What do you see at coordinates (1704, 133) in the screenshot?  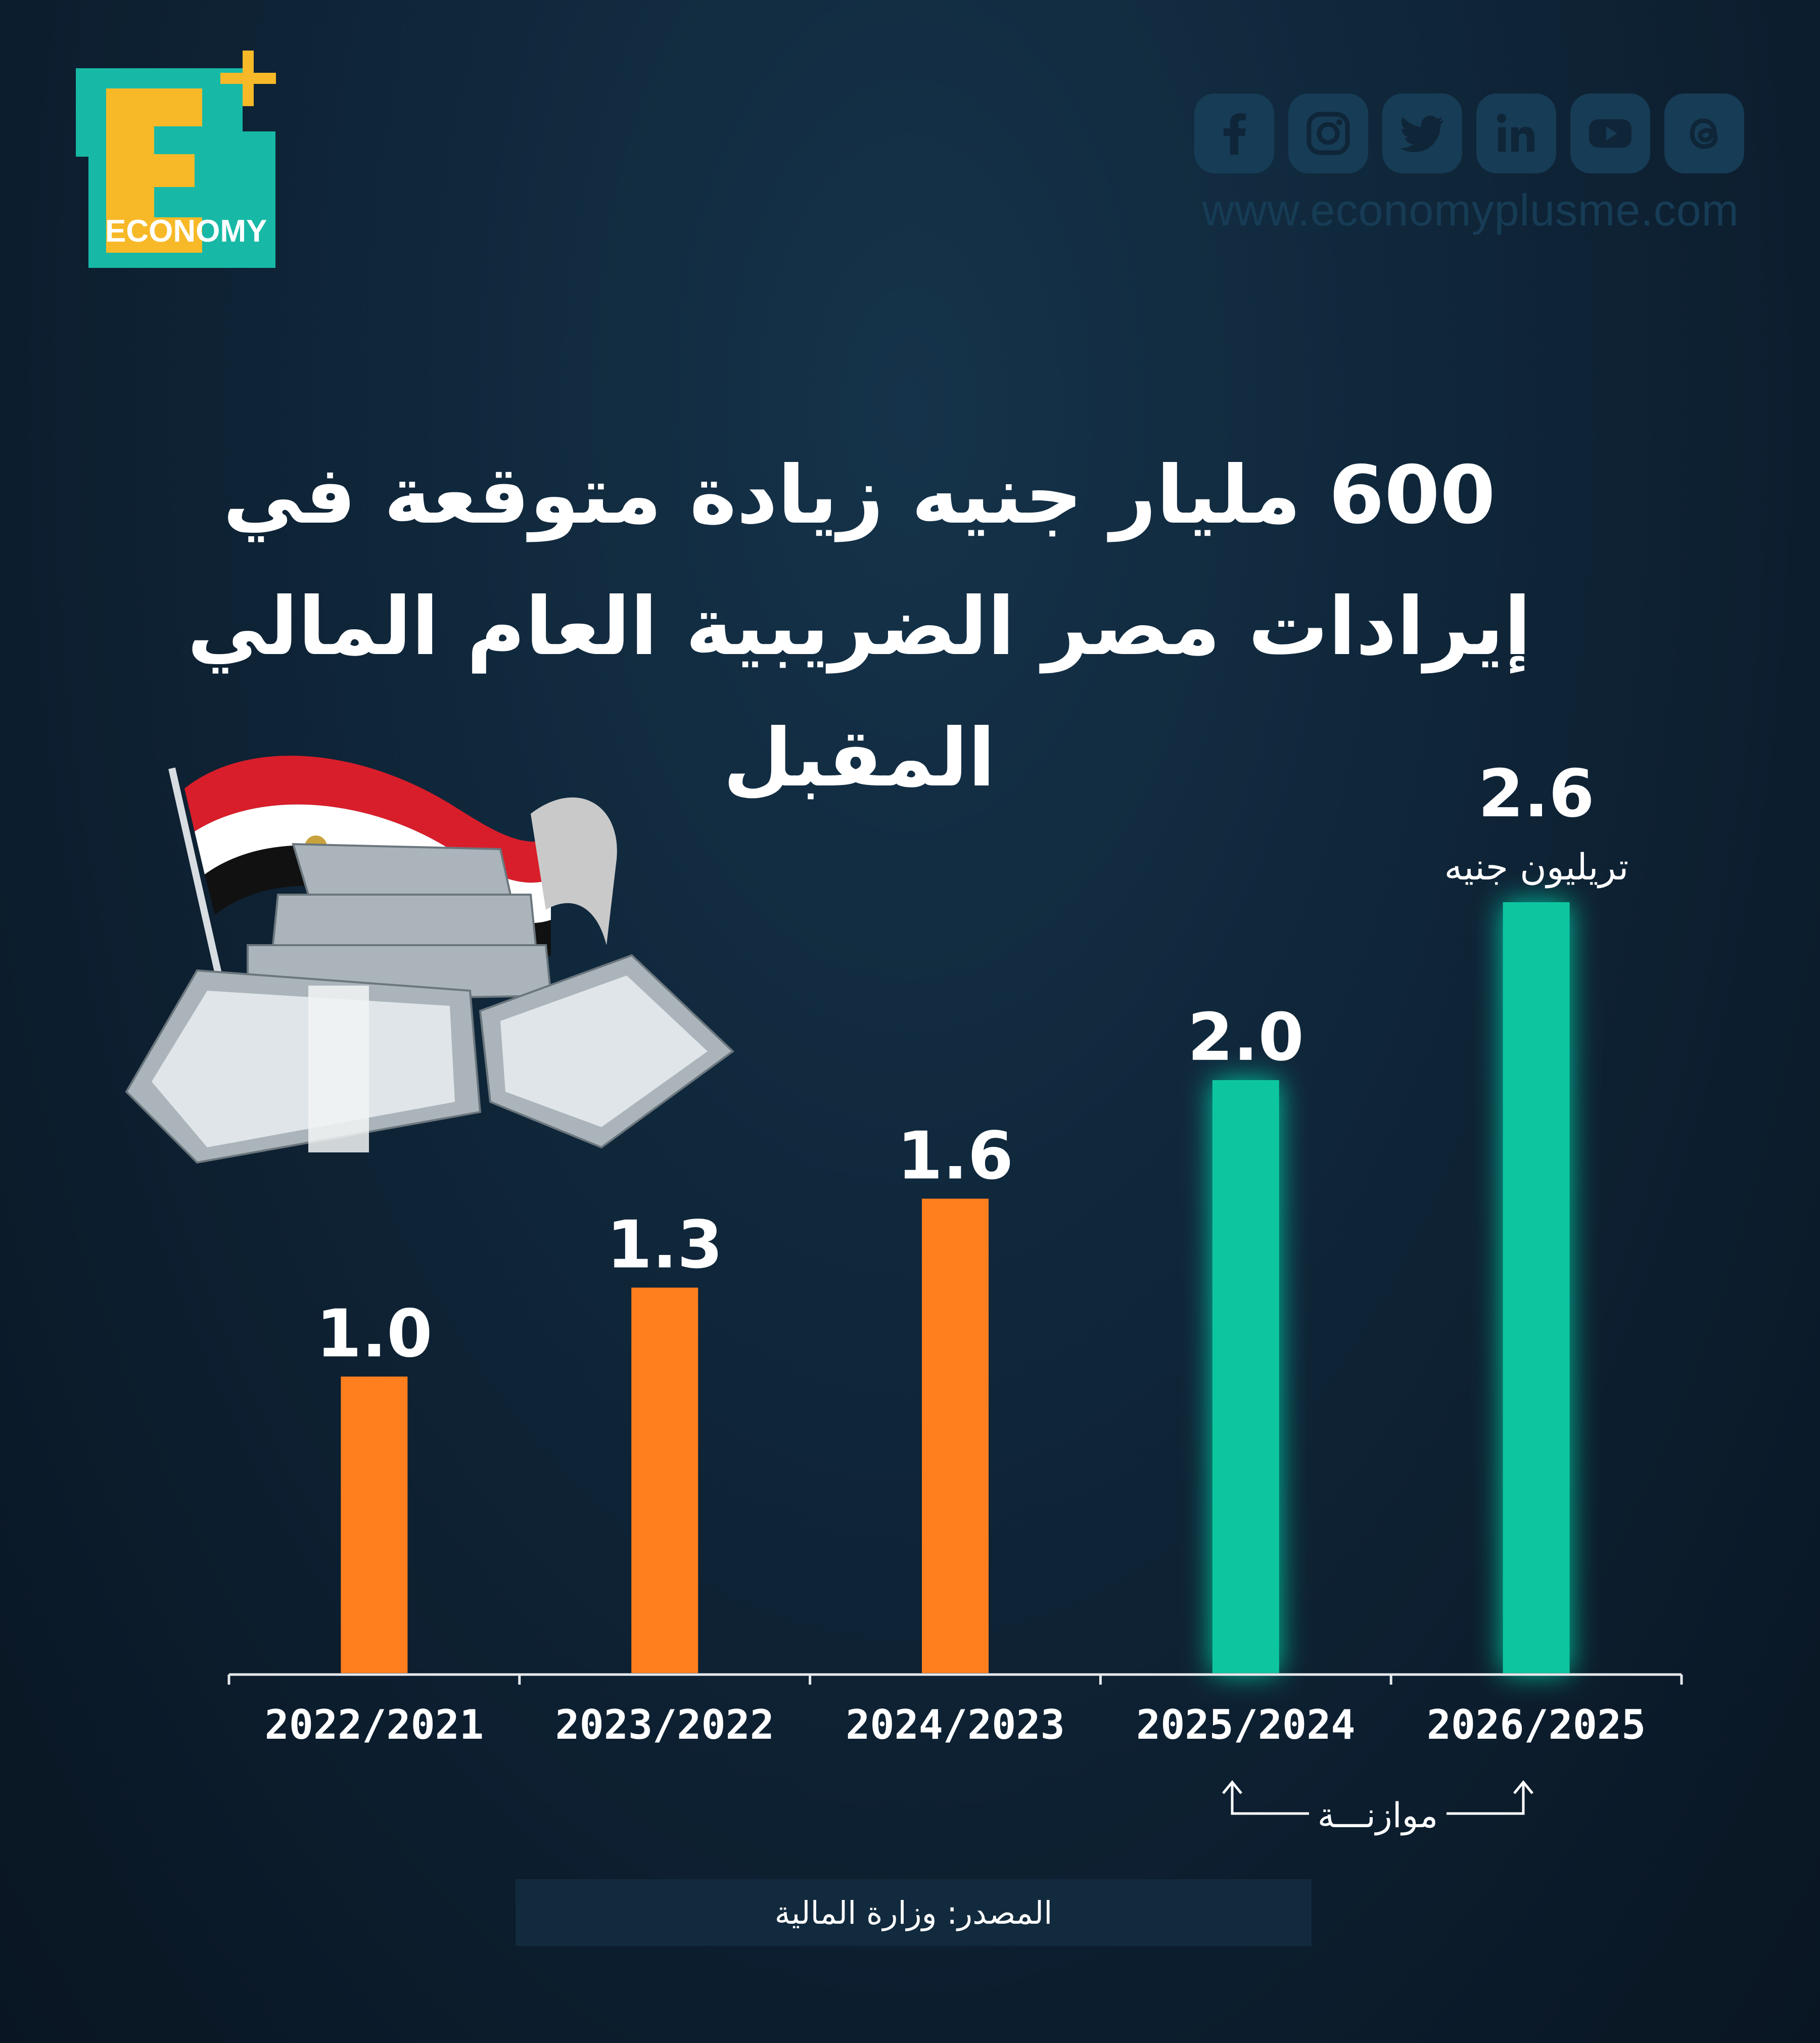 I see `threads-icon` at bounding box center [1704, 133].